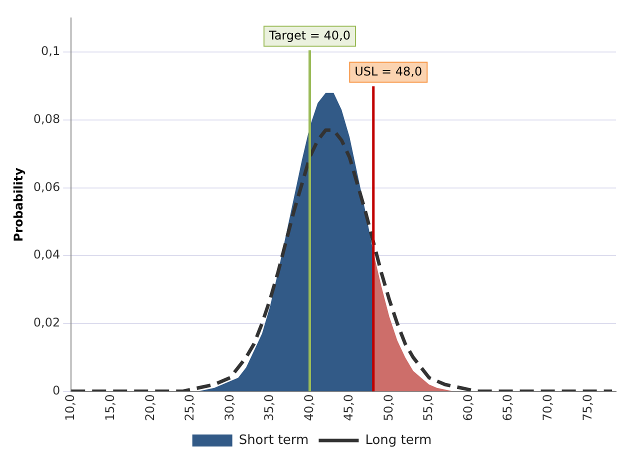 The width and height of the screenshot is (630, 465). I want to click on legend-label: Long term, so click(398, 440).